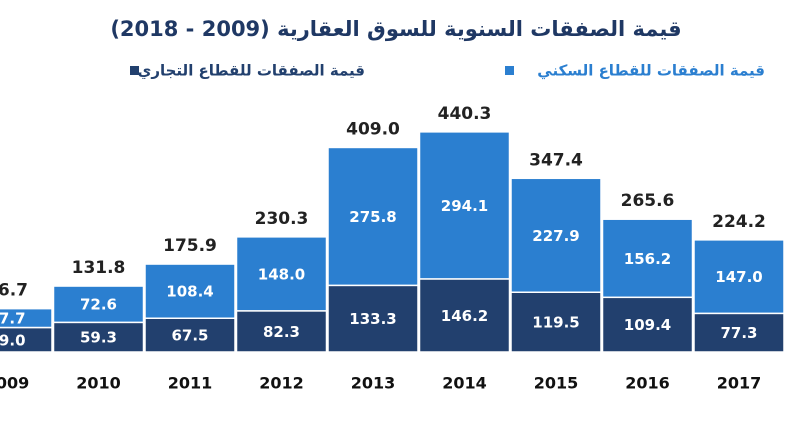 The image size is (792, 446). I want to click on value-label: 59.3, so click(98, 338).